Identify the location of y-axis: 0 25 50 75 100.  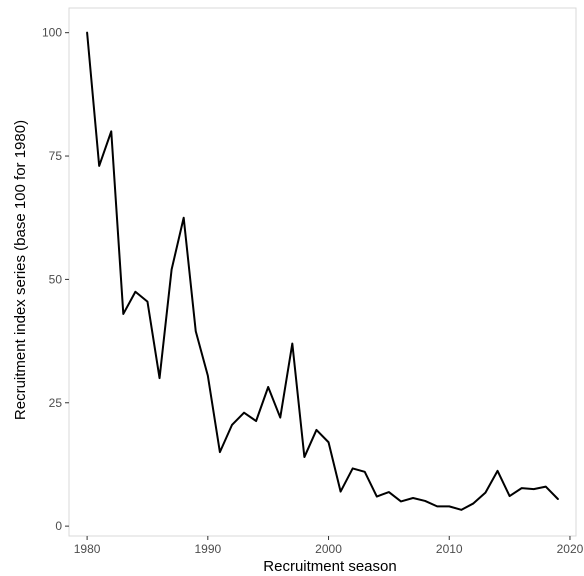
(55, 279).